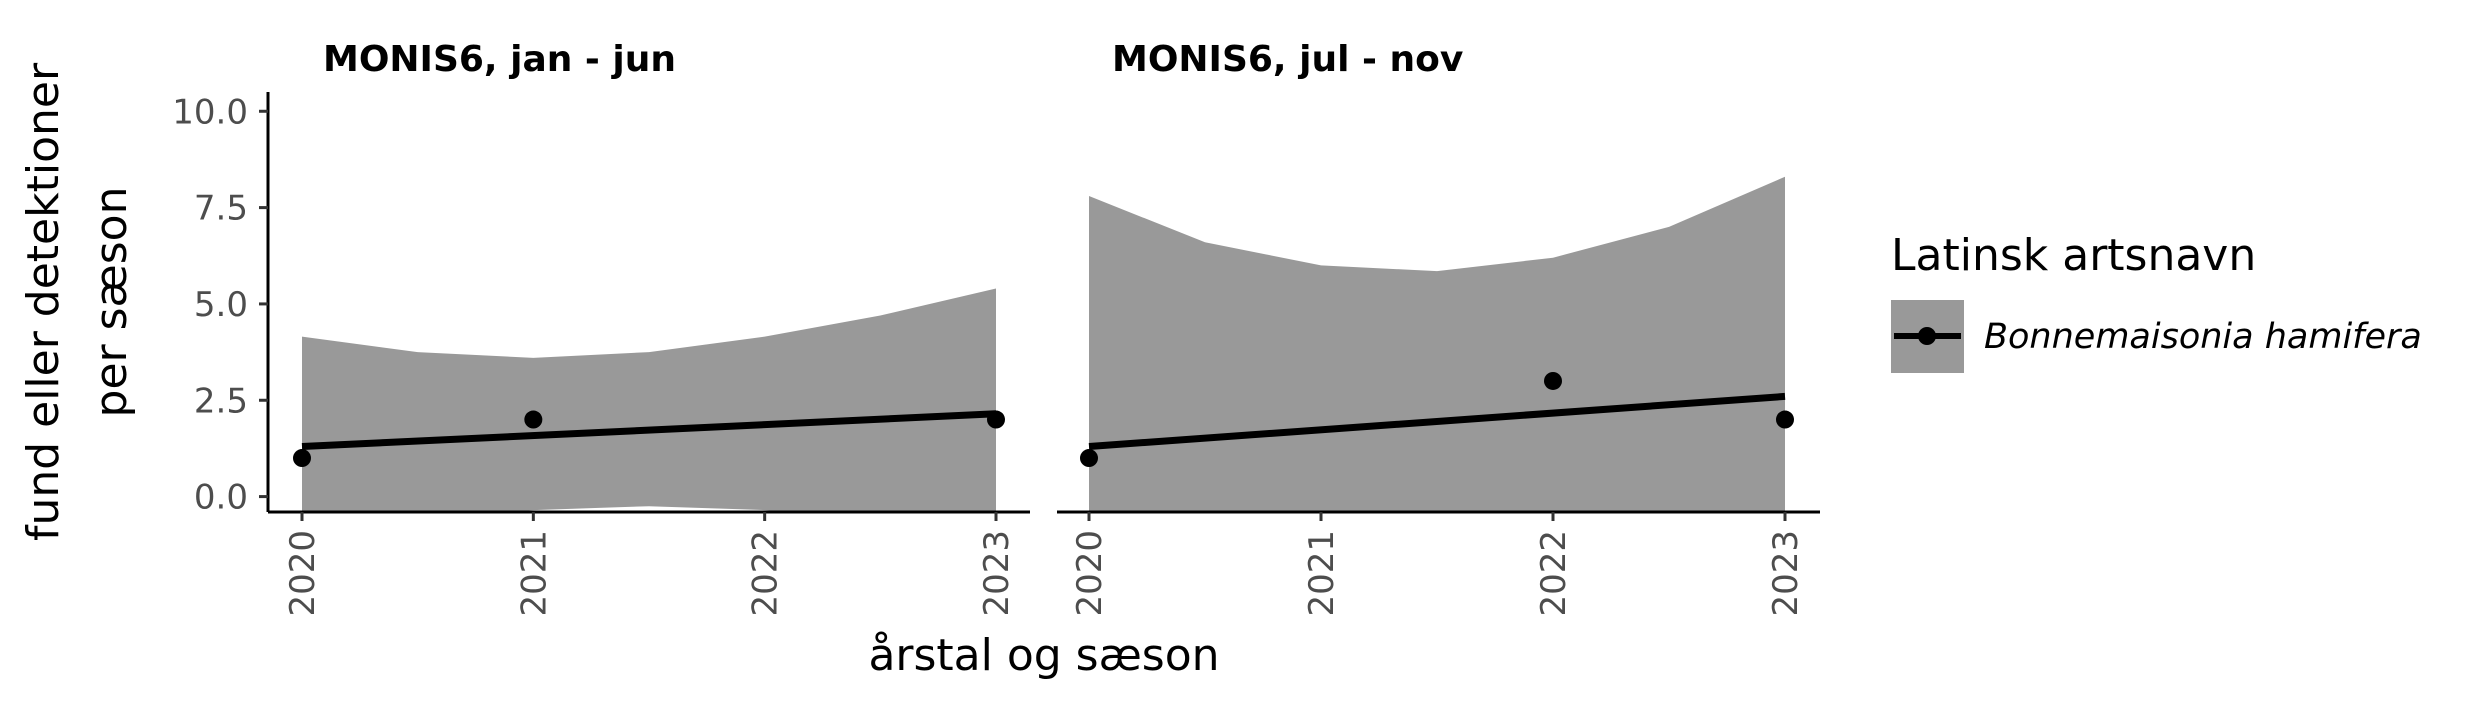 The image size is (2480, 701). Describe the element at coordinates (210, 112) in the screenshot. I see `y-tick-label: 10.0` at that location.